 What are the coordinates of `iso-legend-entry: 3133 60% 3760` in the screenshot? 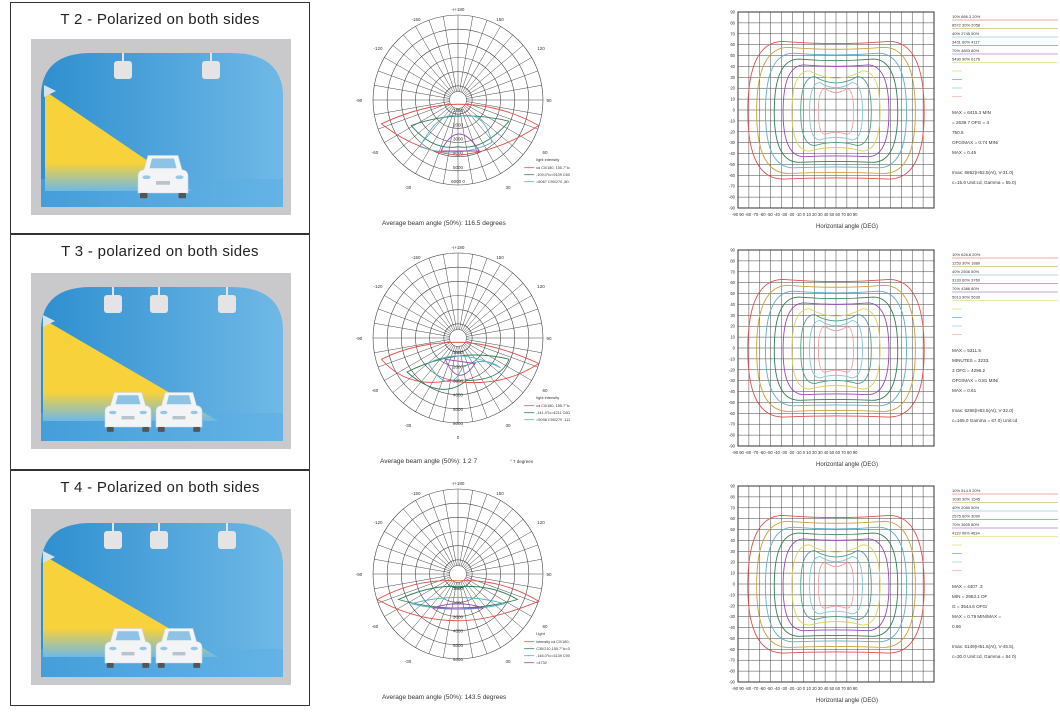 It's located at (966, 280).